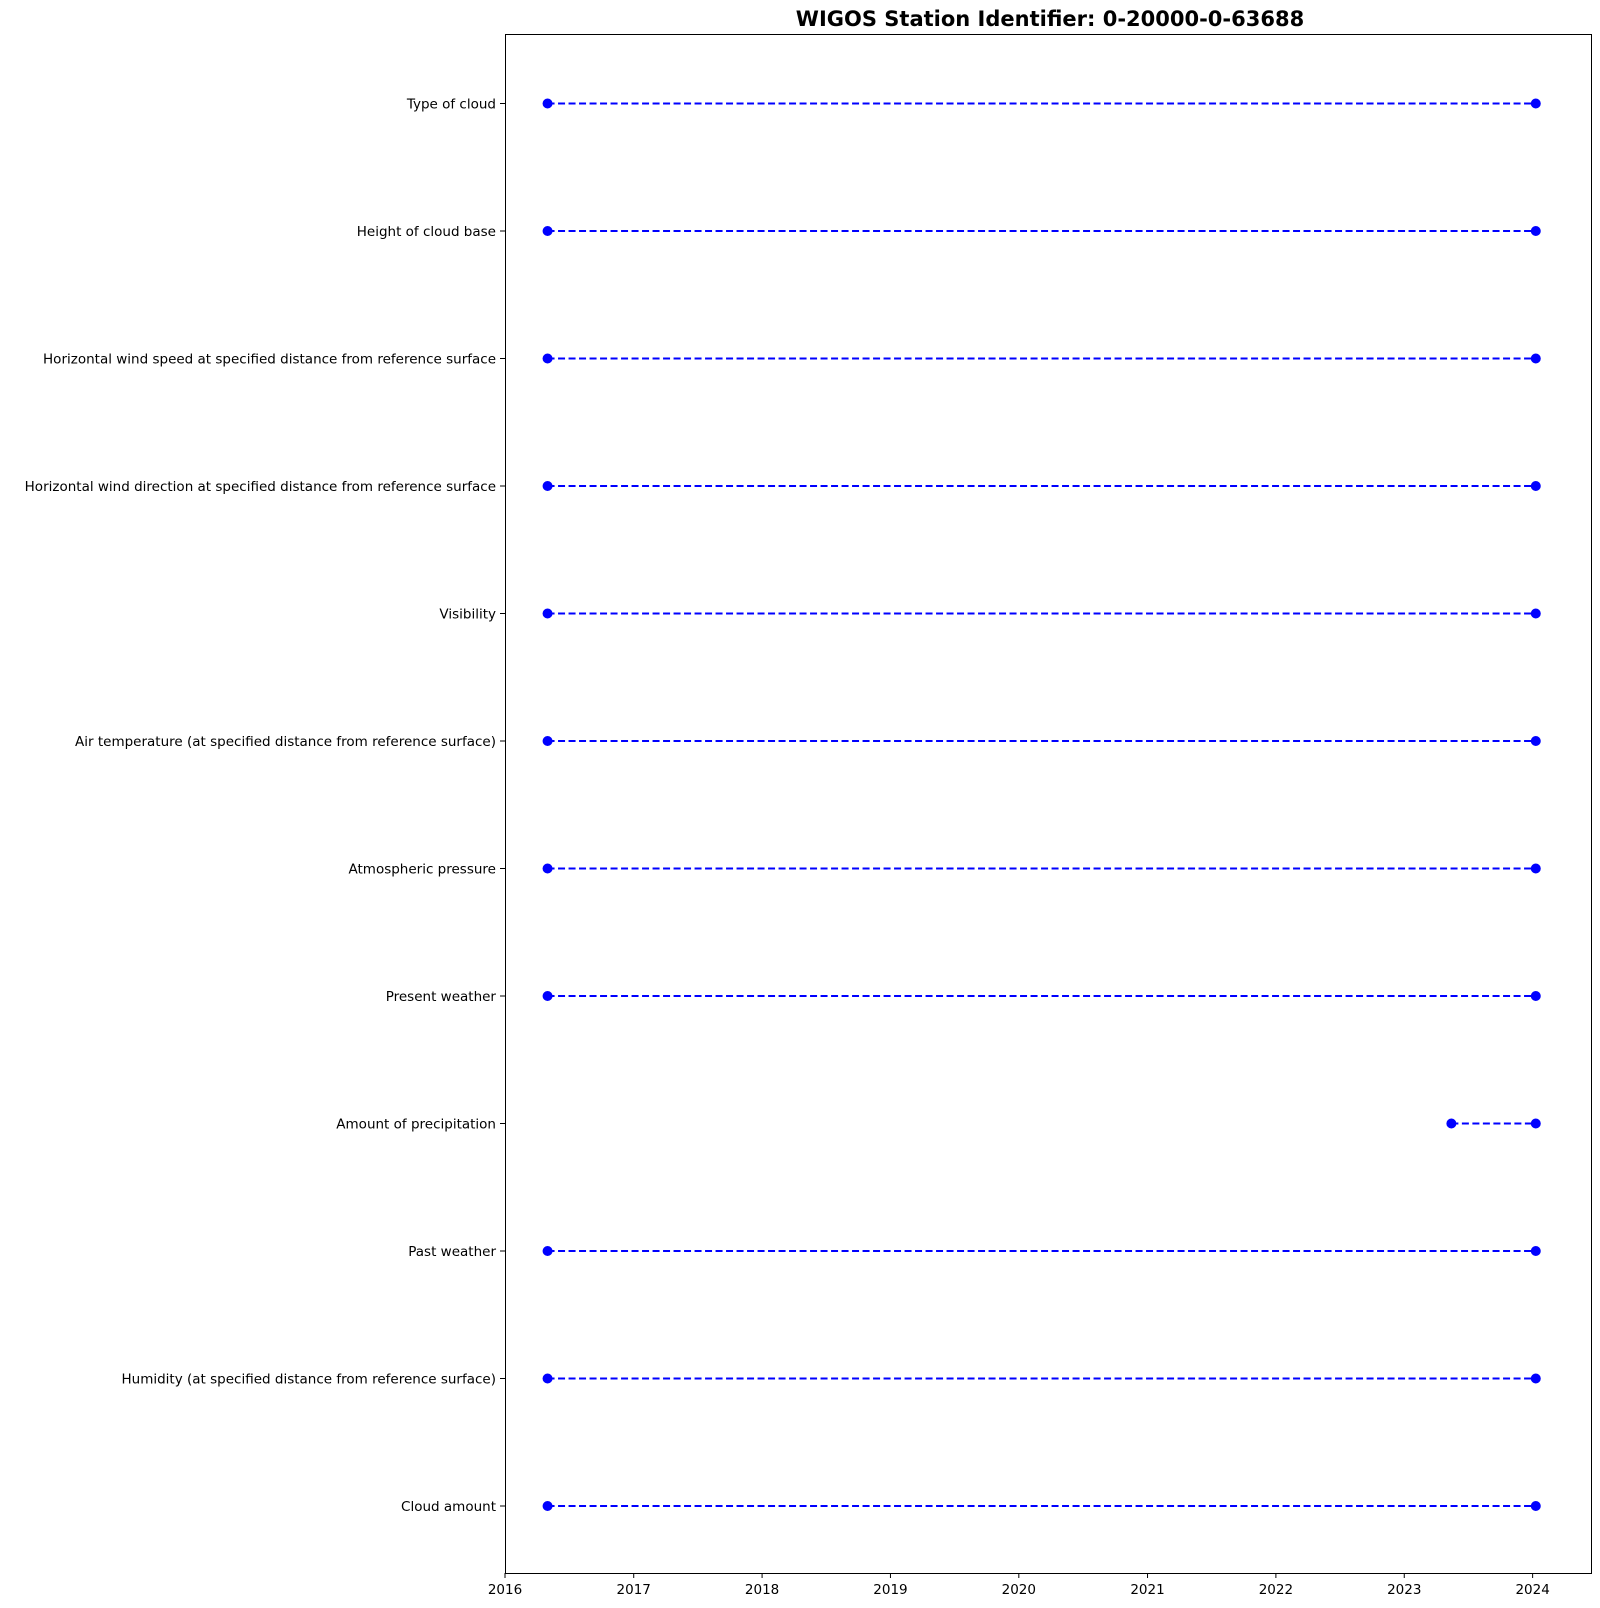 This screenshot has width=1600, height=1608. Describe the element at coordinates (505, 1590) in the screenshot. I see `xtick-label: 2016` at that location.